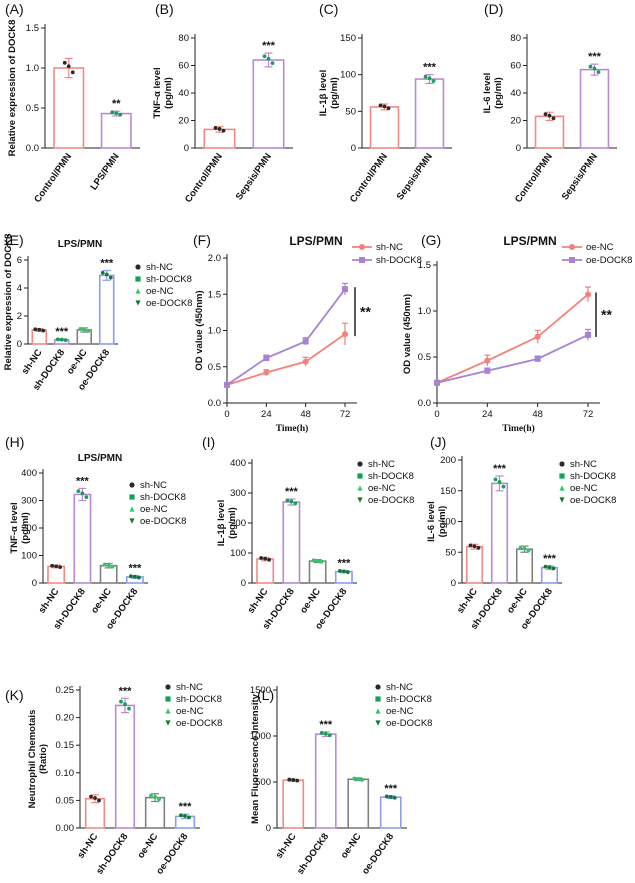  Describe the element at coordinates (409, 699) in the screenshot. I see `legend-label: sh-DOCK8` at that location.